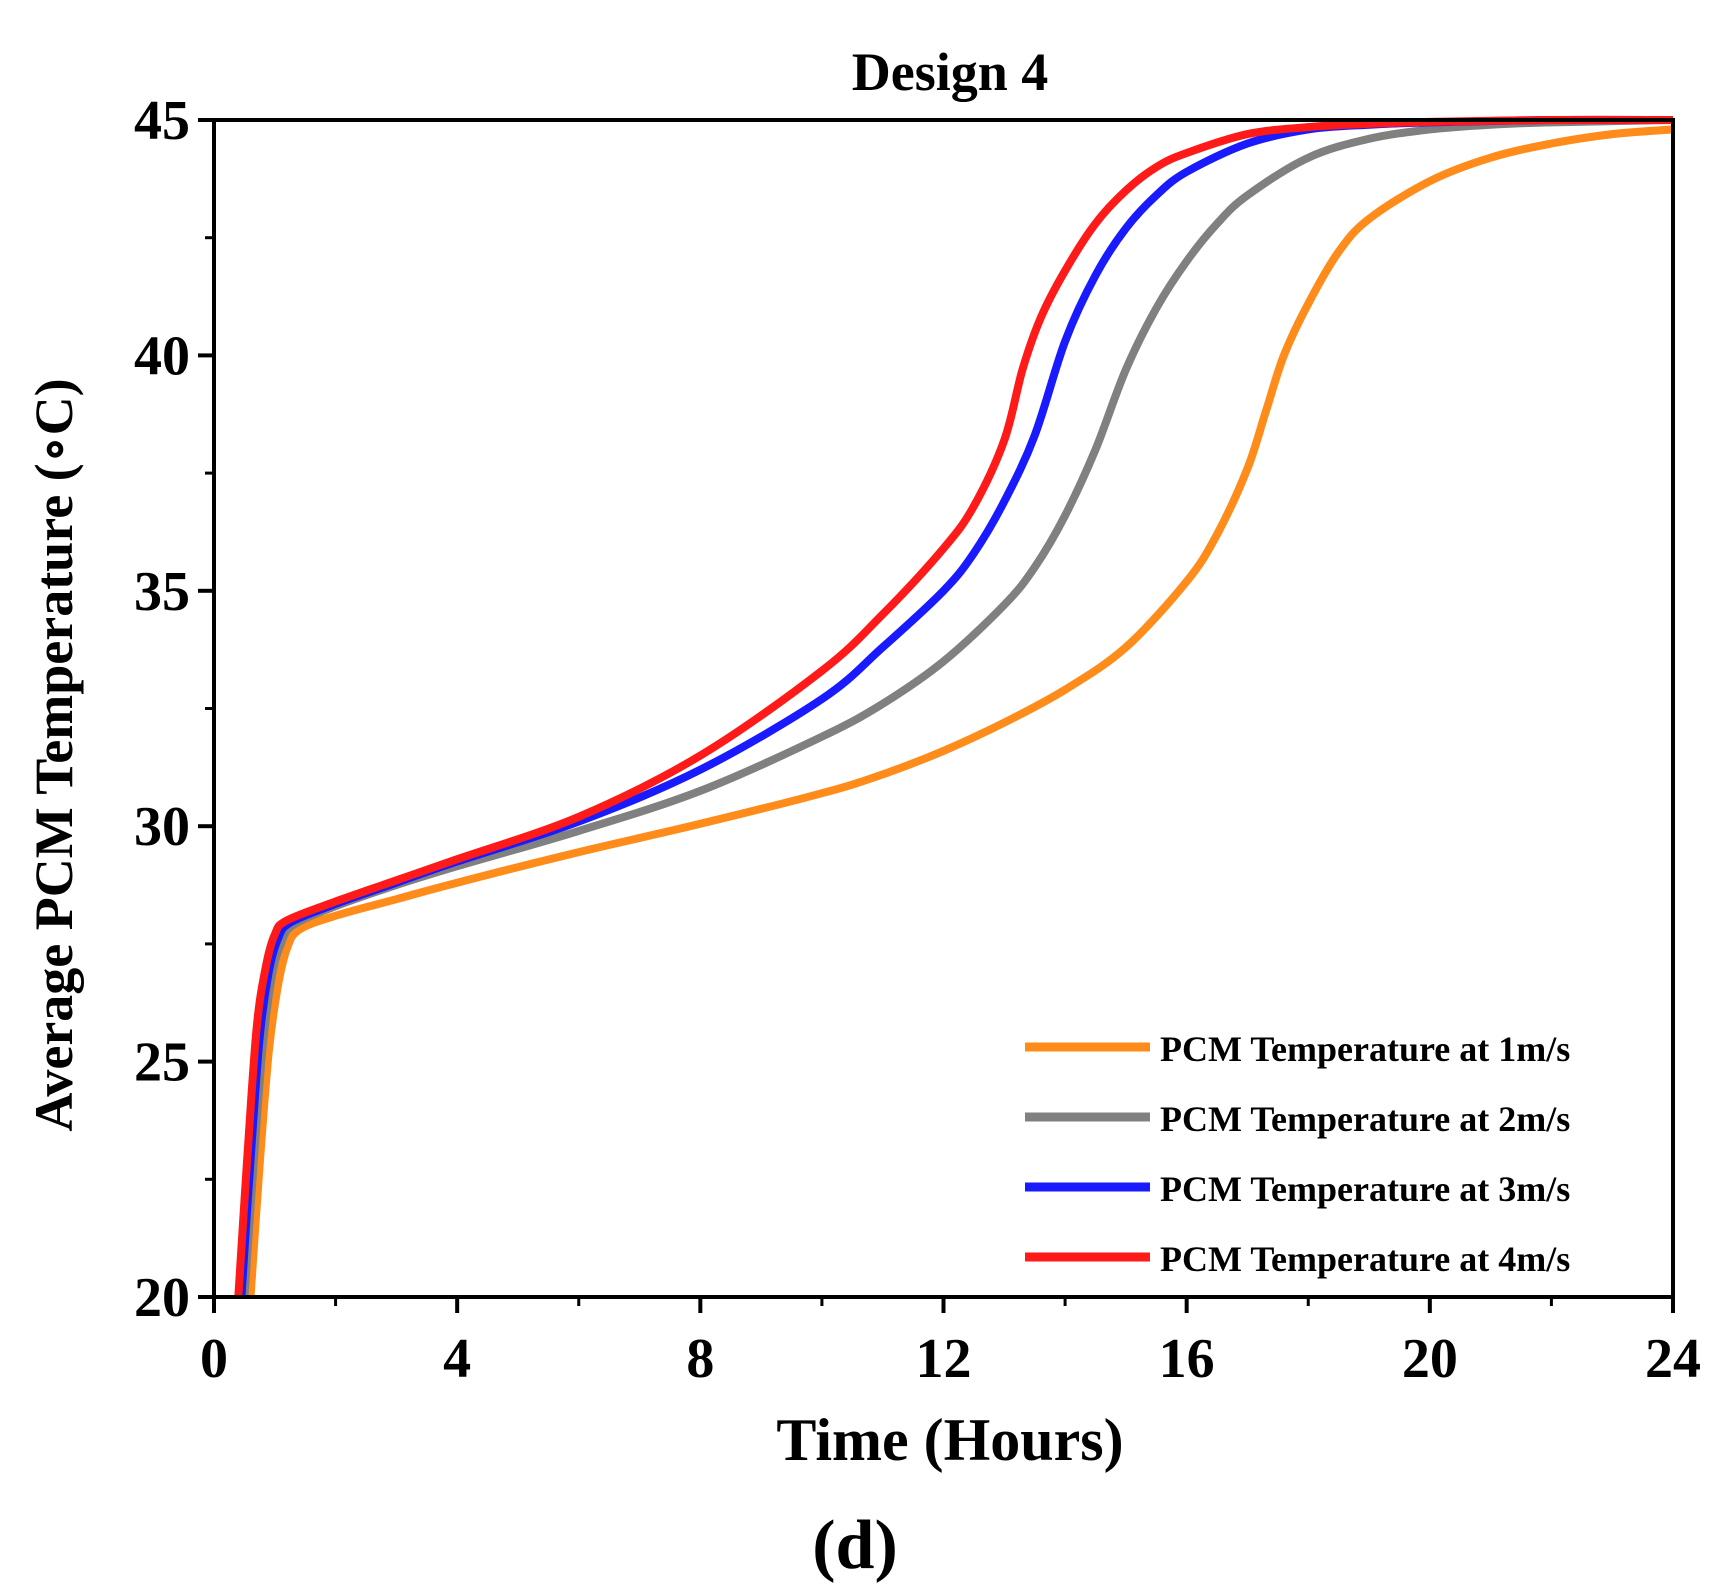  Describe the element at coordinates (1365, 1259) in the screenshot. I see `legend-label-4: PCM Temperature at 4m/s` at that location.